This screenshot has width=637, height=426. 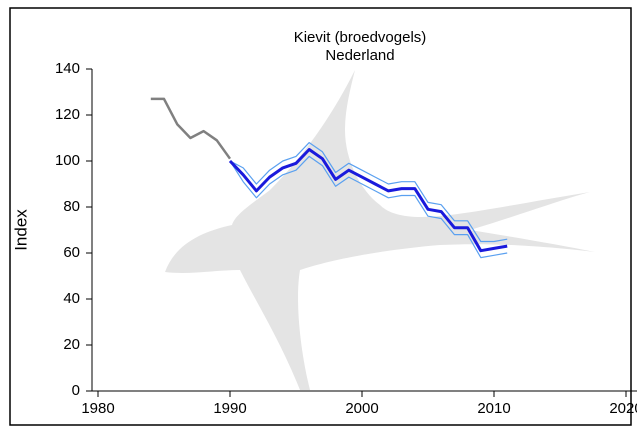 What do you see at coordinates (71, 252) in the screenshot?
I see `y-tick-label: 60` at bounding box center [71, 252].